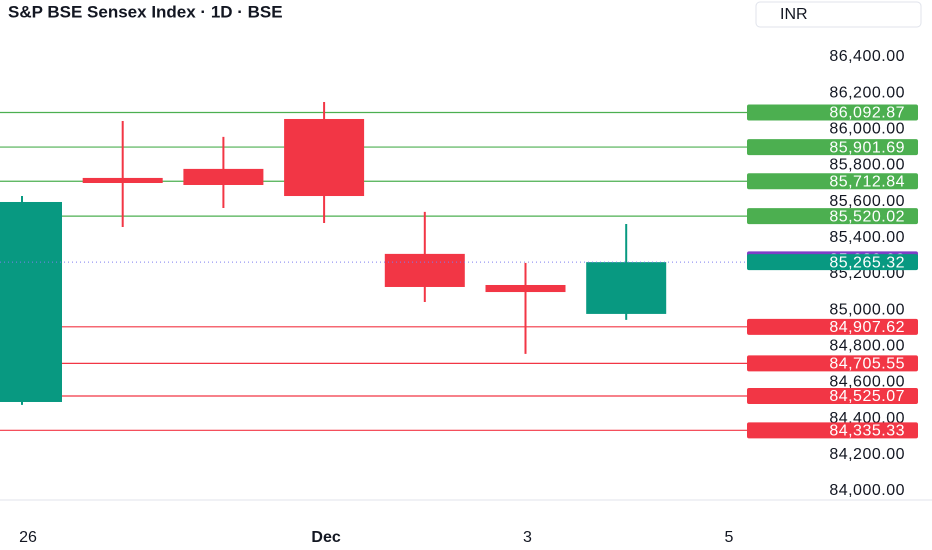 Image resolution: width=932 pixels, height=550 pixels. Describe the element at coordinates (794, 14) in the screenshot. I see `currency: INR` at that location.